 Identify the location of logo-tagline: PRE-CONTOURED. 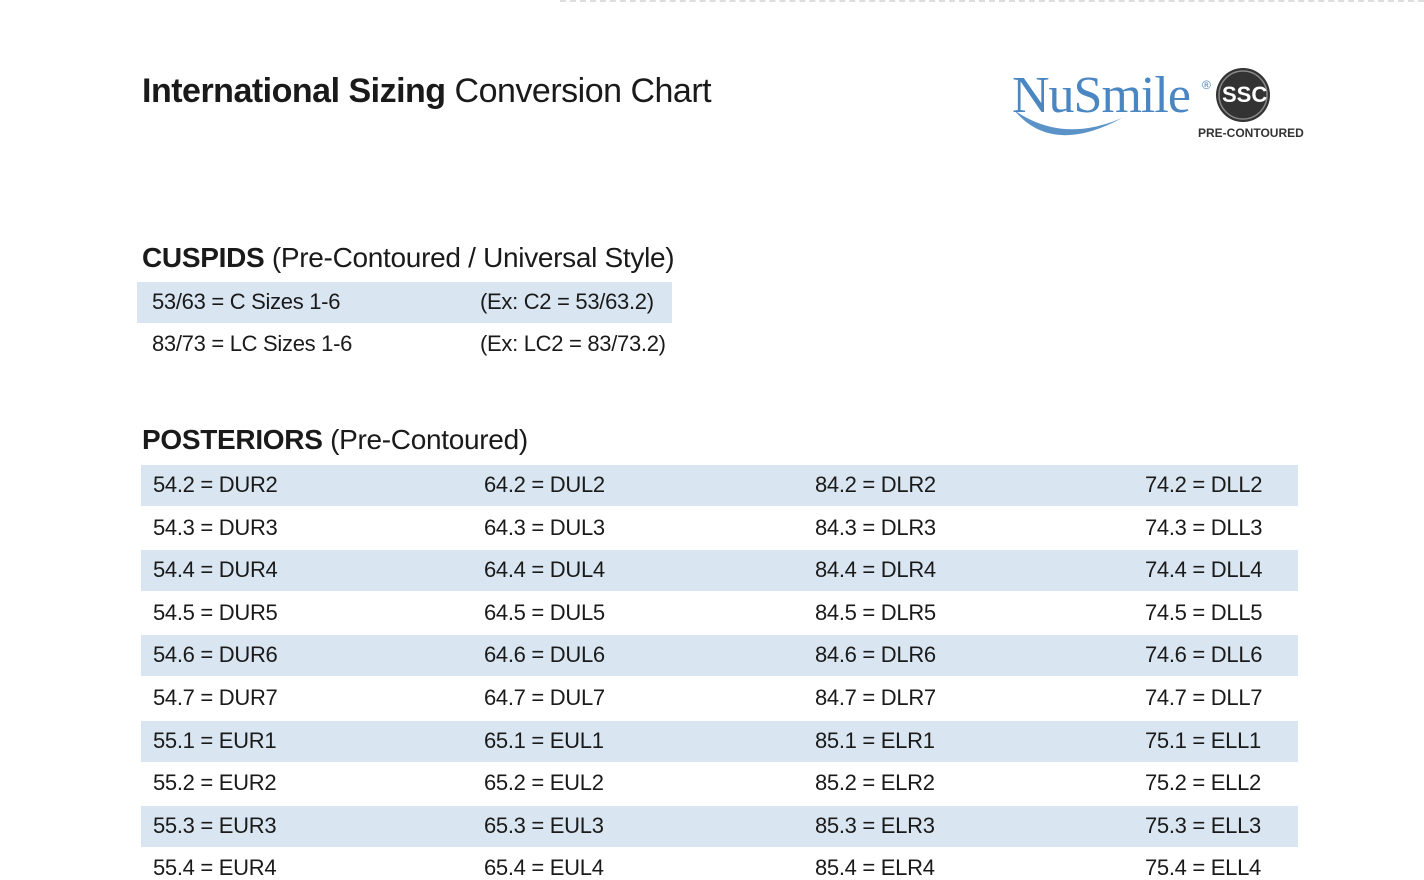
(1251, 133).